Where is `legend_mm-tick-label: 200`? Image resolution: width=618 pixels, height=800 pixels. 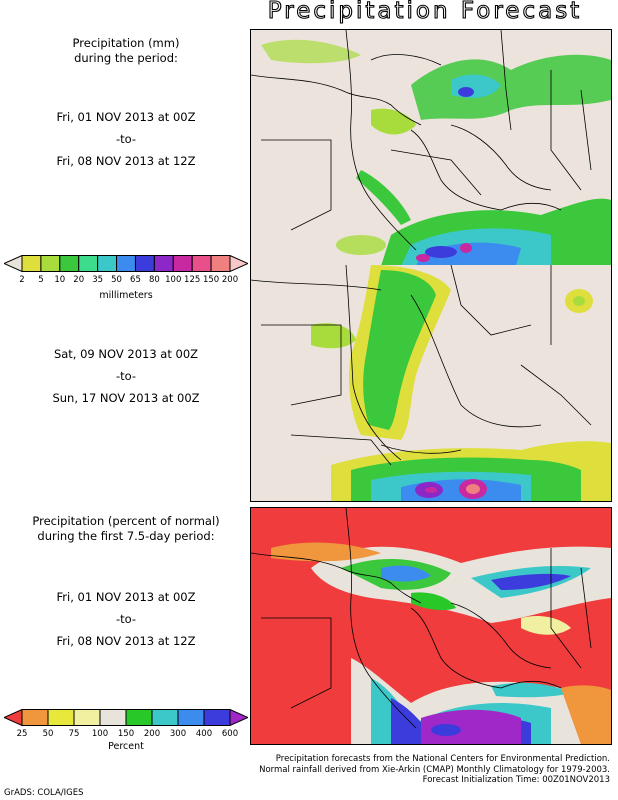
legend_mm-tick-label: 200 is located at coordinates (230, 280).